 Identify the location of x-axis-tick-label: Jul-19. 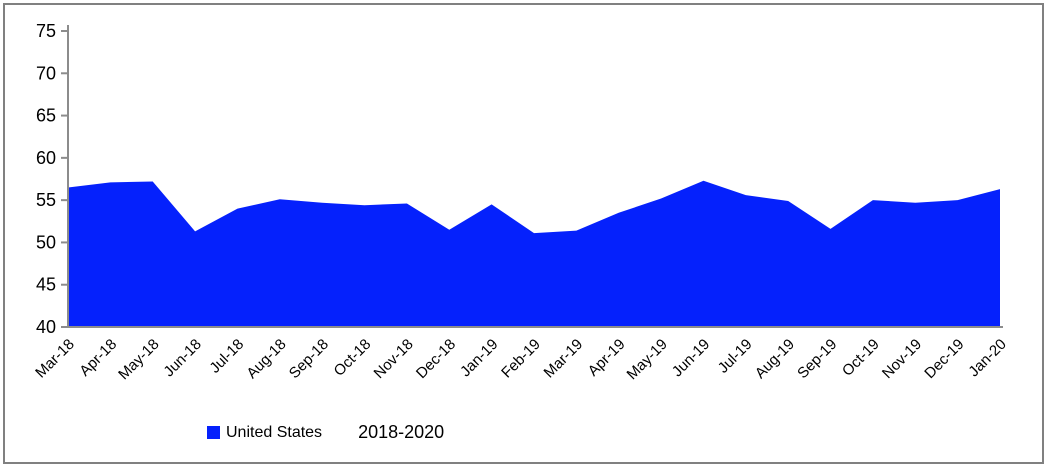
(735, 356).